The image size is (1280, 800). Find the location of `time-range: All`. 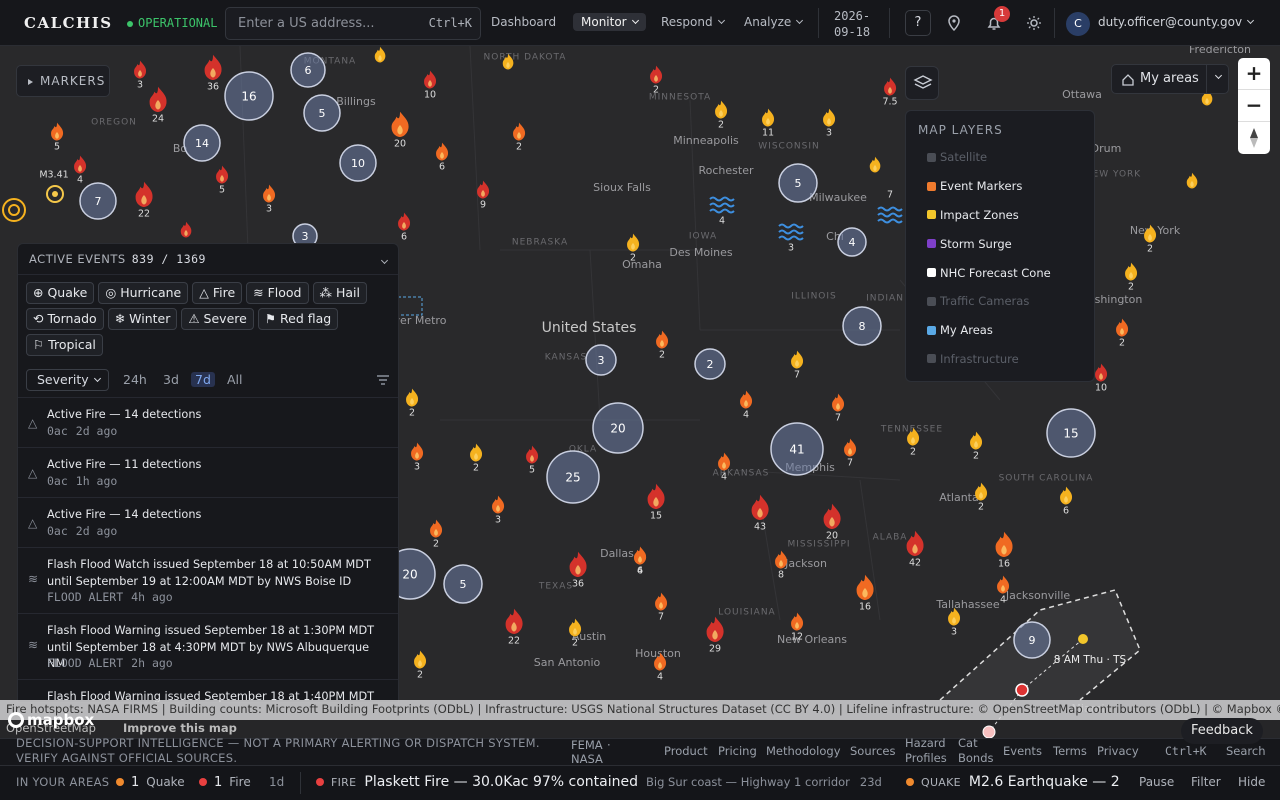

time-range: All is located at coordinates (235, 379).